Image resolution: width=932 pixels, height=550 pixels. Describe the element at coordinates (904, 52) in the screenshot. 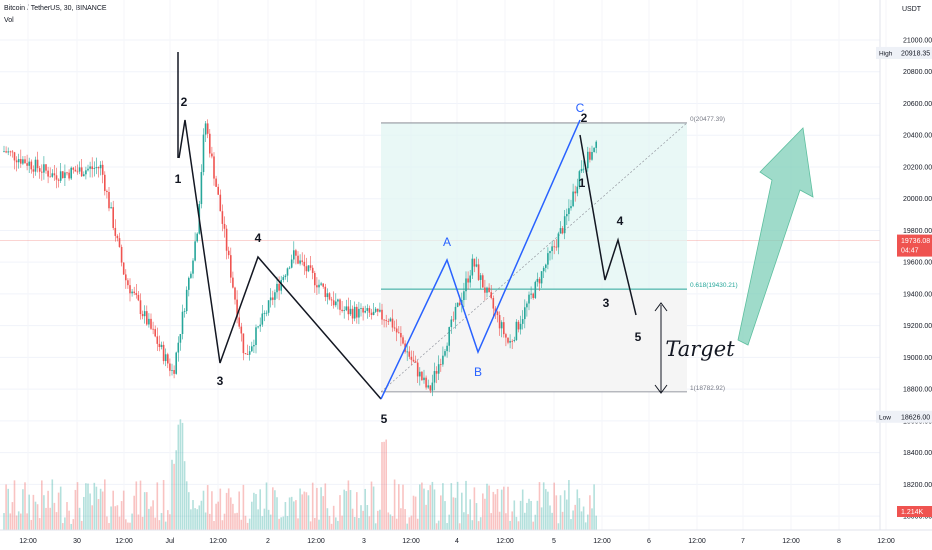

I see `high-badge-bg` at that location.